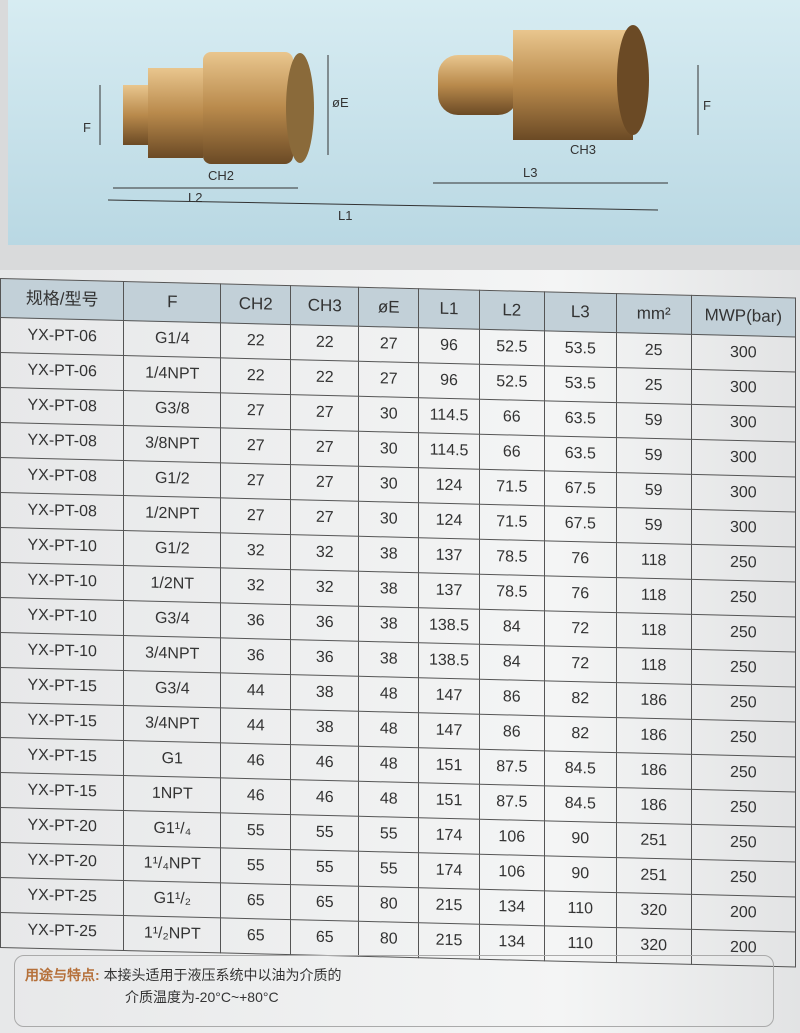 This screenshot has width=800, height=1033. Describe the element at coordinates (202, 997) in the screenshot. I see `usage-note-line2: 介质温度为-20°C~+80°C` at that location.